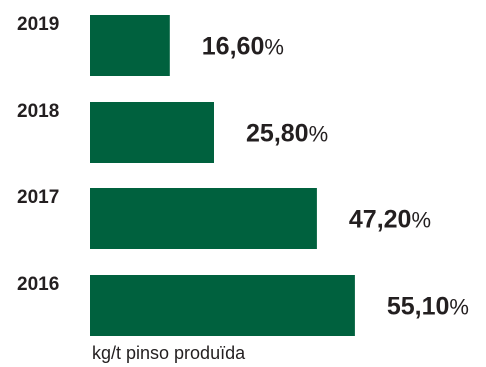 This screenshot has height=367, width=486. Describe the element at coordinates (243, 47) in the screenshot. I see `data-label: 16,60%` at that location.